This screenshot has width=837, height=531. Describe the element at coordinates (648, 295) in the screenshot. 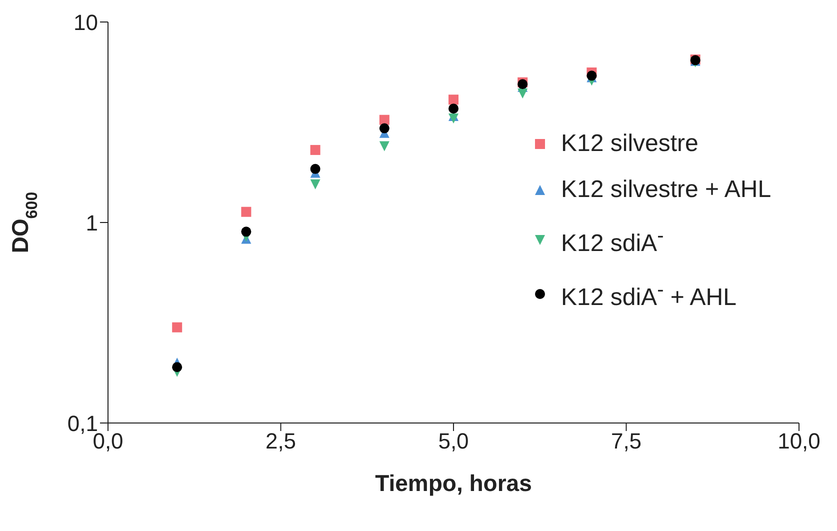

I see `legend-label: K12 sdiA$^{-}$ + AHL` at that location.